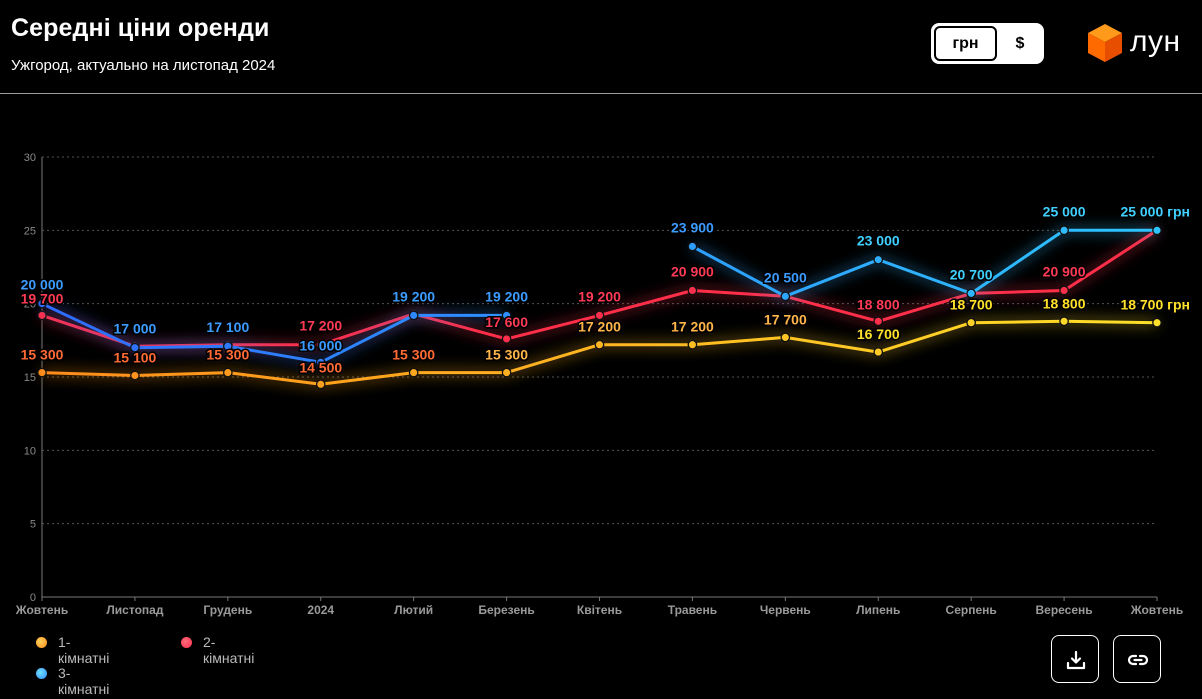 This screenshot has height=699, width=1202. Describe the element at coordinates (186, 642) in the screenshot. I see `legend-dot-2-room` at that location.